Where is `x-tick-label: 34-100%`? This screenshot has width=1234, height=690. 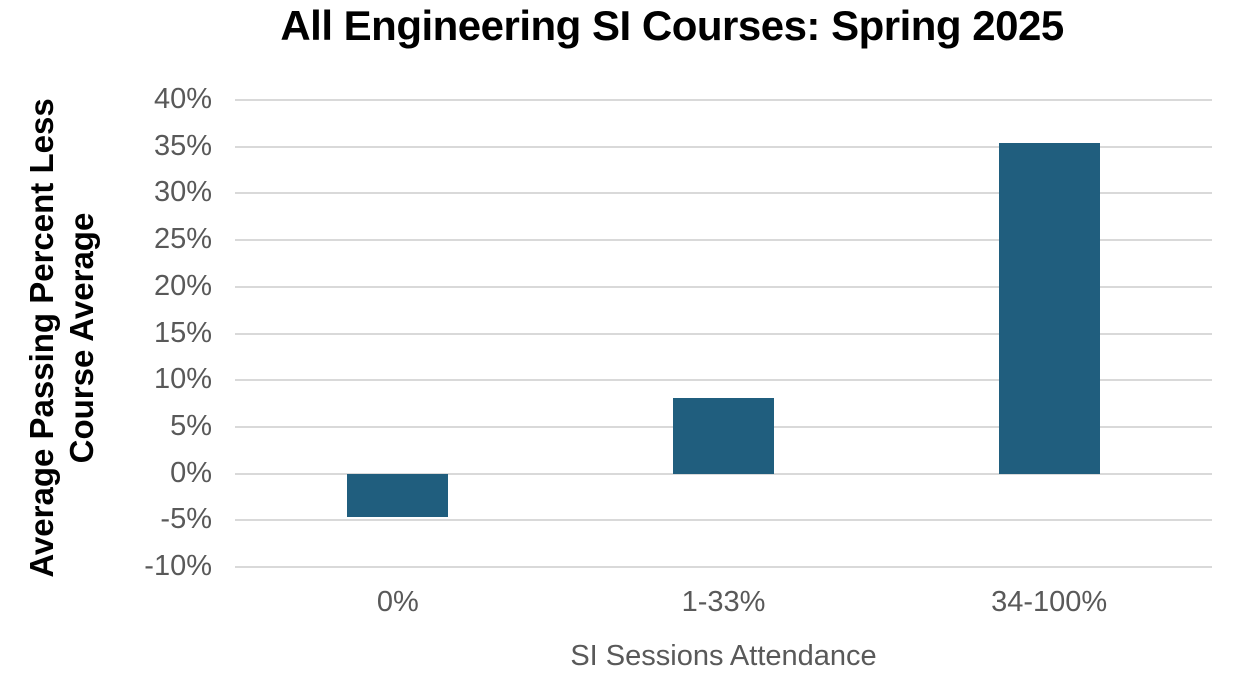 x-tick-label: 34-100% is located at coordinates (1049, 602).